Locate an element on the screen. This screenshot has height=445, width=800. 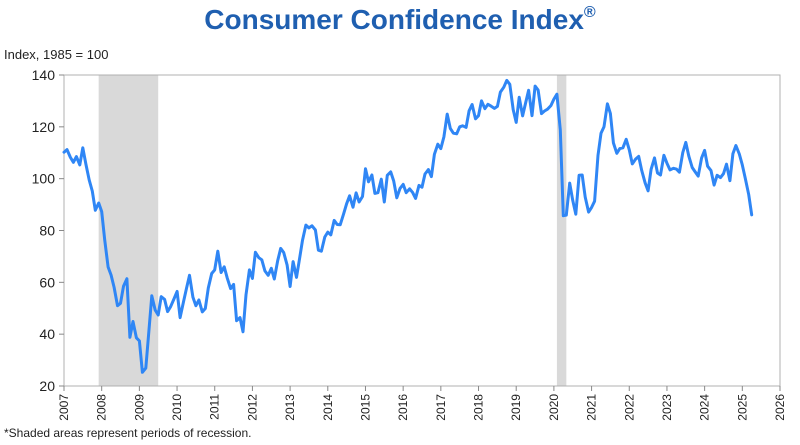
chart-title: Consumer Confidence Index® is located at coordinates (400, 20).